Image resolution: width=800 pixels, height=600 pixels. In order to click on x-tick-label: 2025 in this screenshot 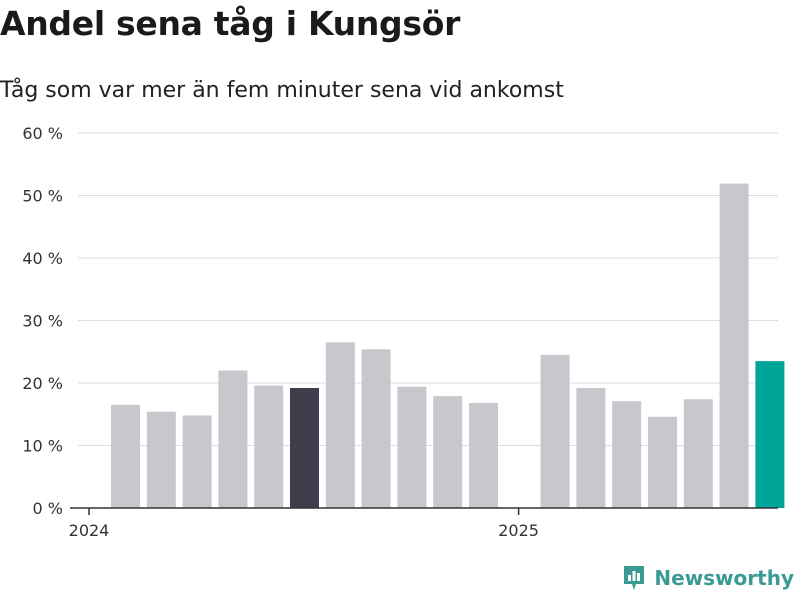, I will do `click(518, 530)`.